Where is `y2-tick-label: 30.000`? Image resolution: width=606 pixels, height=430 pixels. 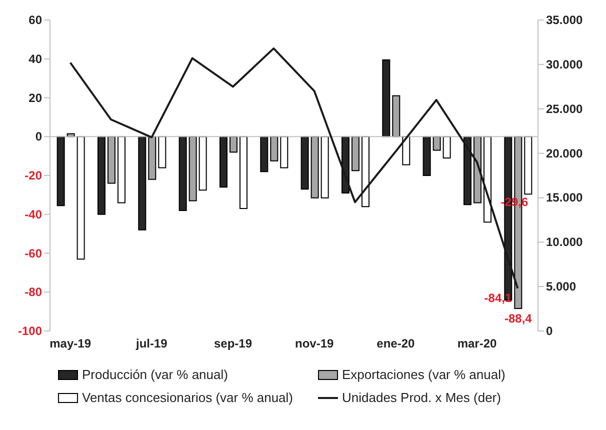
y2-tick-label: 30.000 is located at coordinates (565, 64).